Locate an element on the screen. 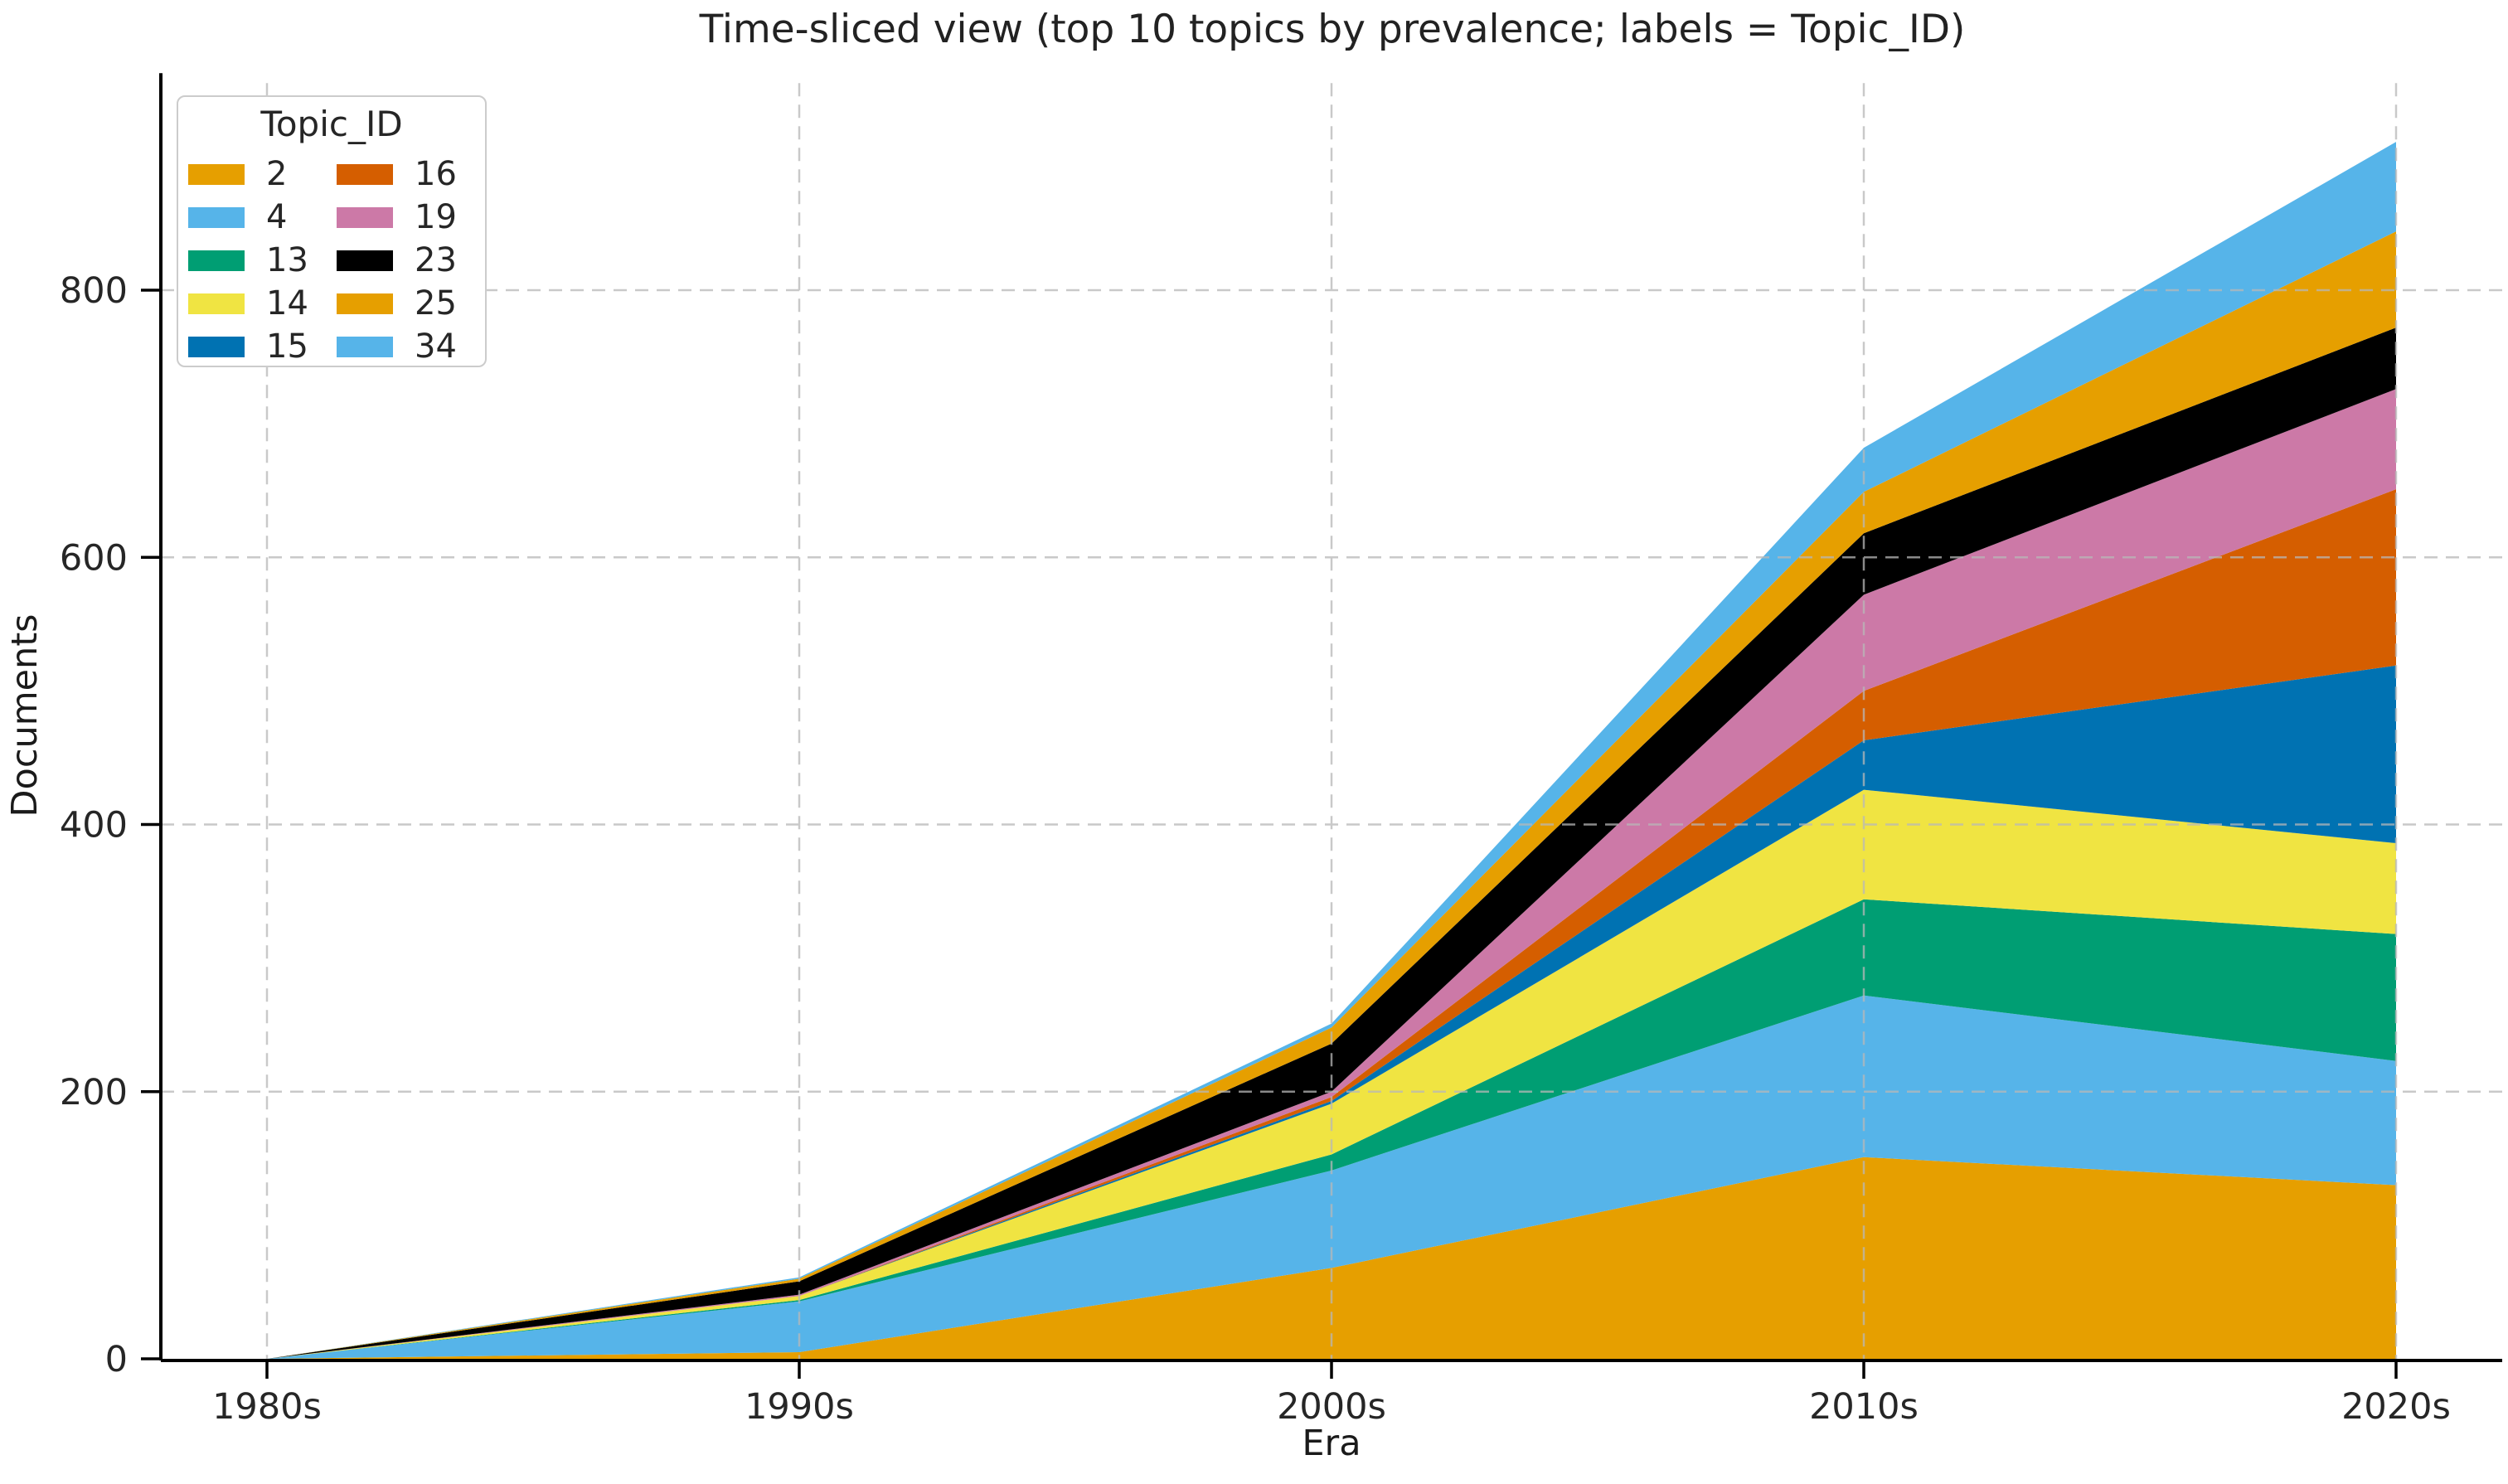 The width and height of the screenshot is (2508, 1484). y-tick-label: 200 is located at coordinates (94, 1092).